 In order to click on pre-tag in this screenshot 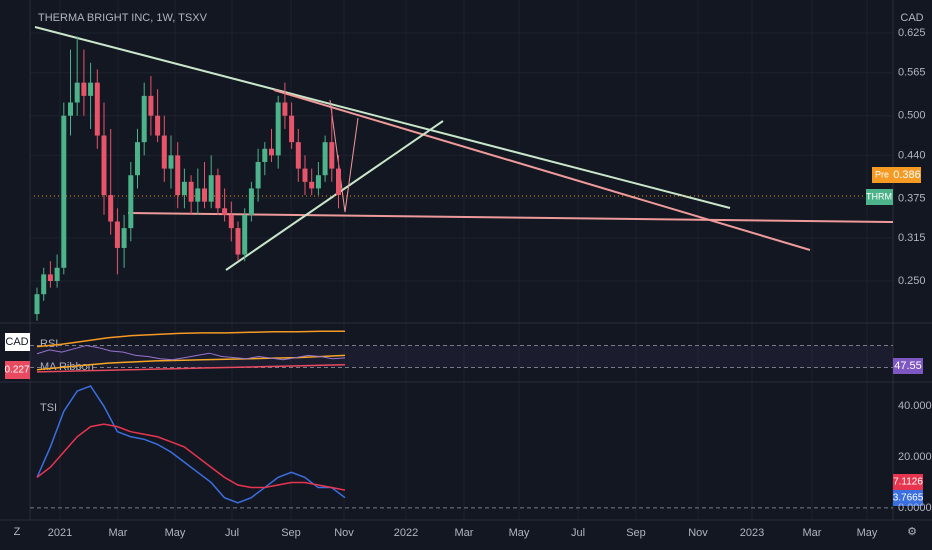, I will do `click(882, 175)`.